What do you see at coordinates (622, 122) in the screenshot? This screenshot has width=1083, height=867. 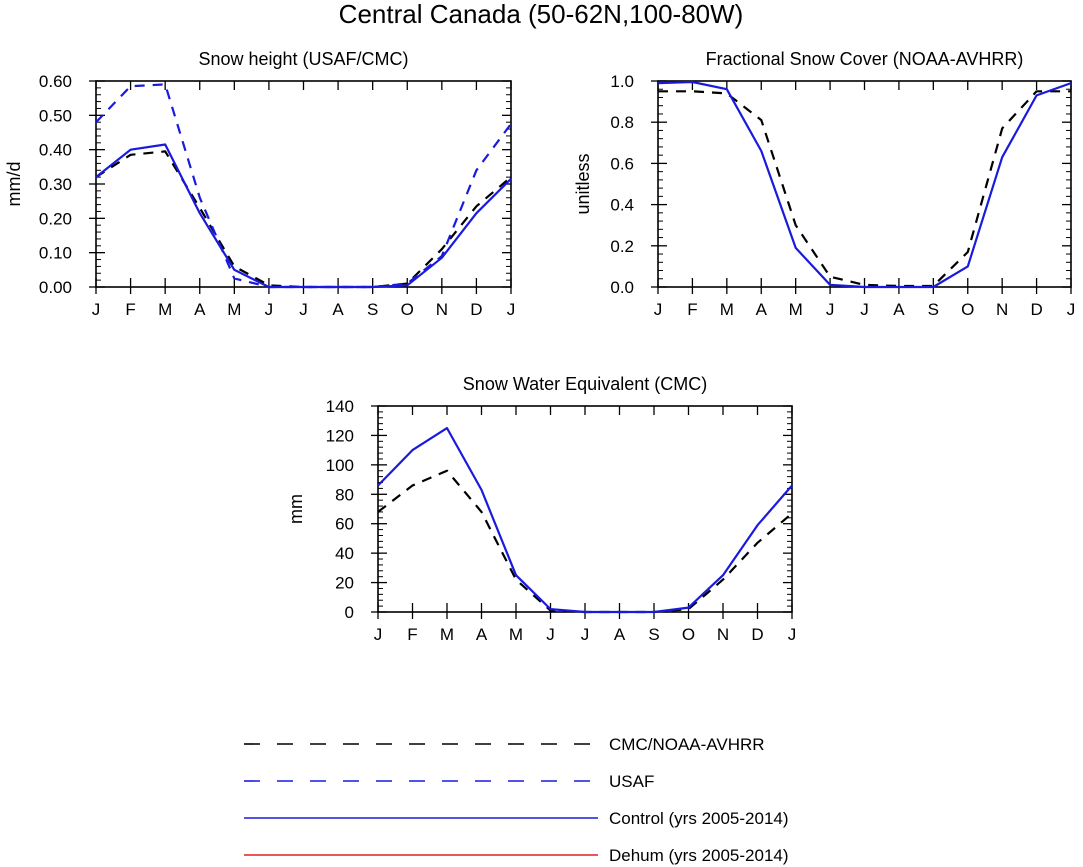 I see `y-tick-label: 0.8` at bounding box center [622, 122].